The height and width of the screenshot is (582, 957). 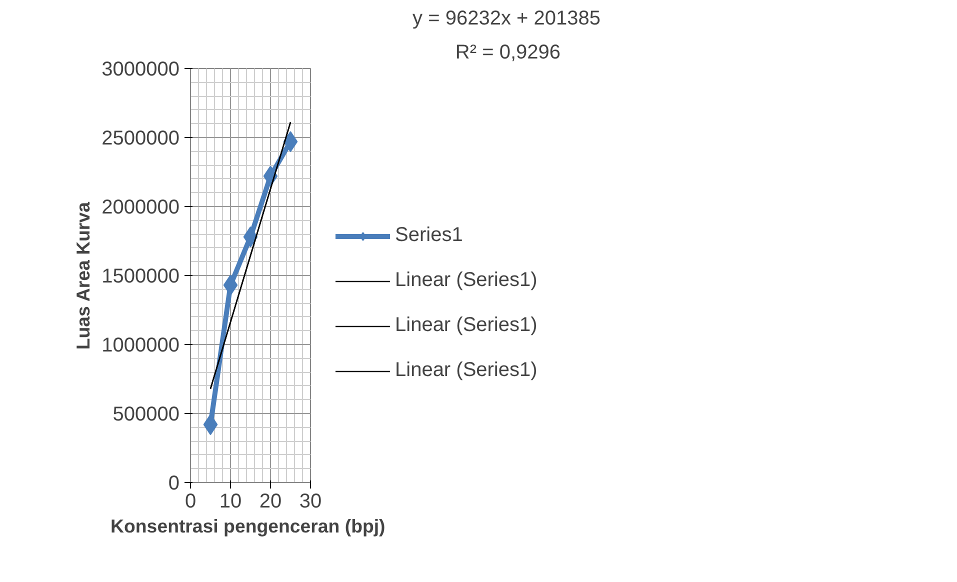 What do you see at coordinates (429, 235) in the screenshot?
I see `legend-label: Series1` at bounding box center [429, 235].